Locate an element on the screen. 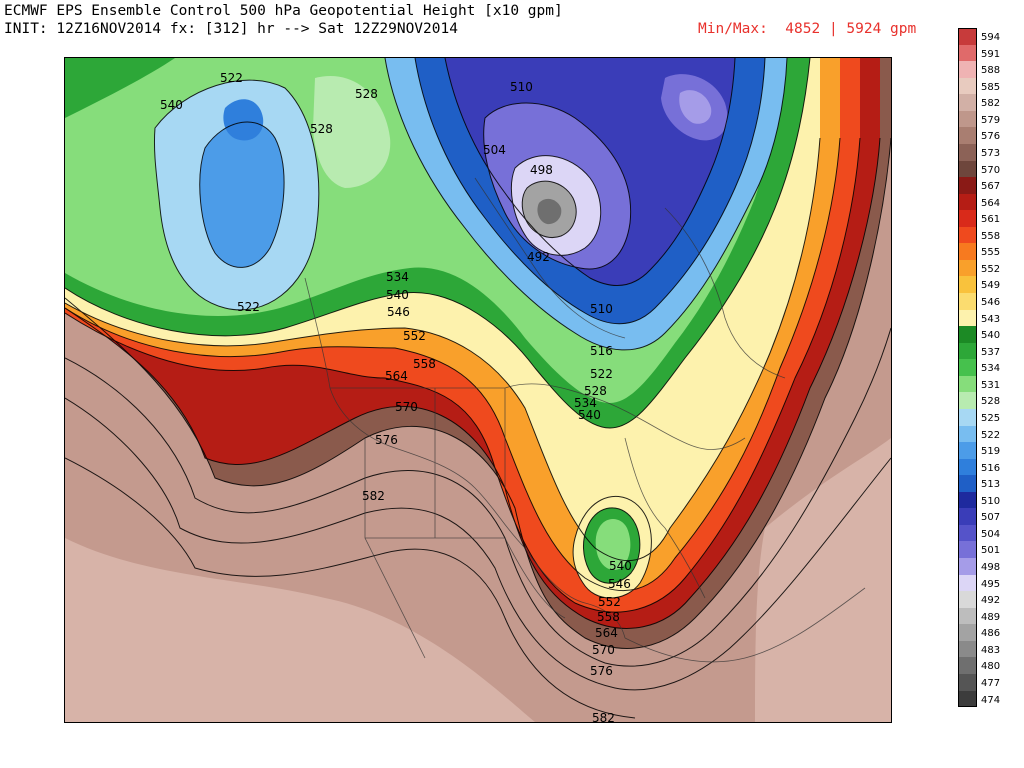 This screenshot has width=1024, height=768. legend-label: 510 is located at coordinates (991, 501).